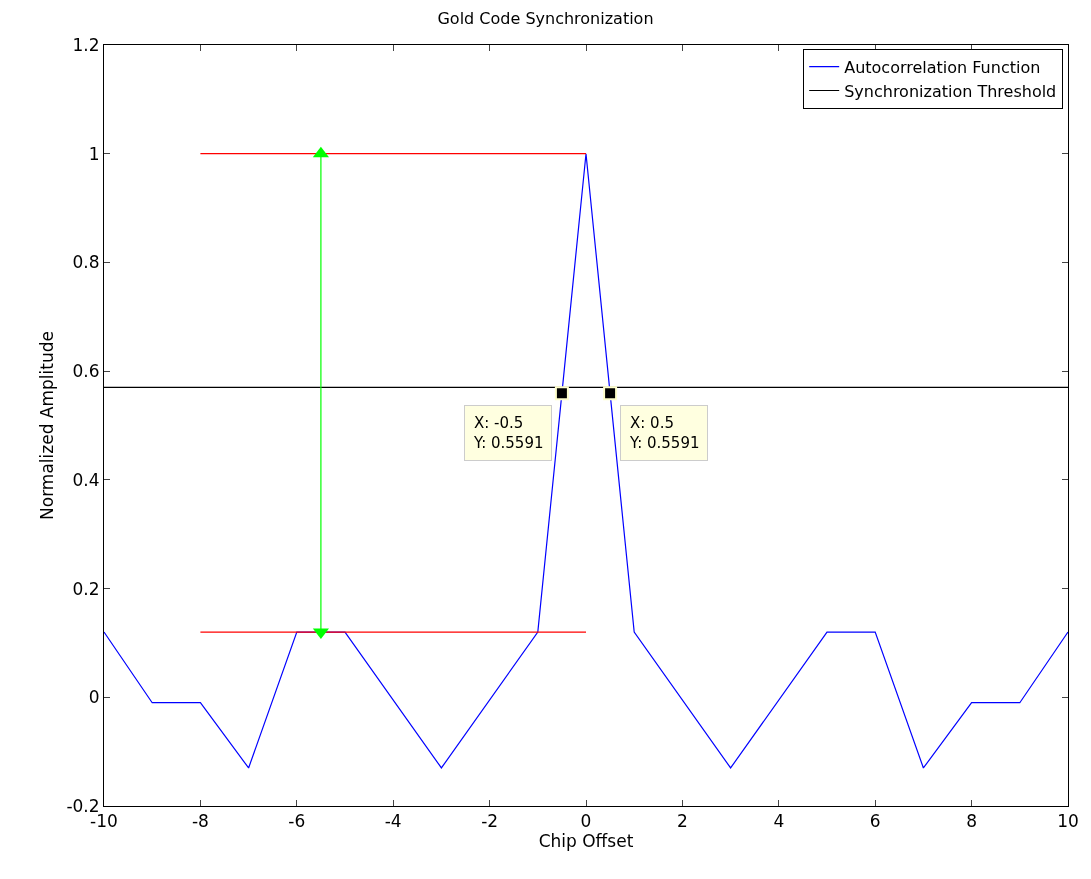  I want to click on y-axis-title: Normalized Amplitude, so click(46, 425).